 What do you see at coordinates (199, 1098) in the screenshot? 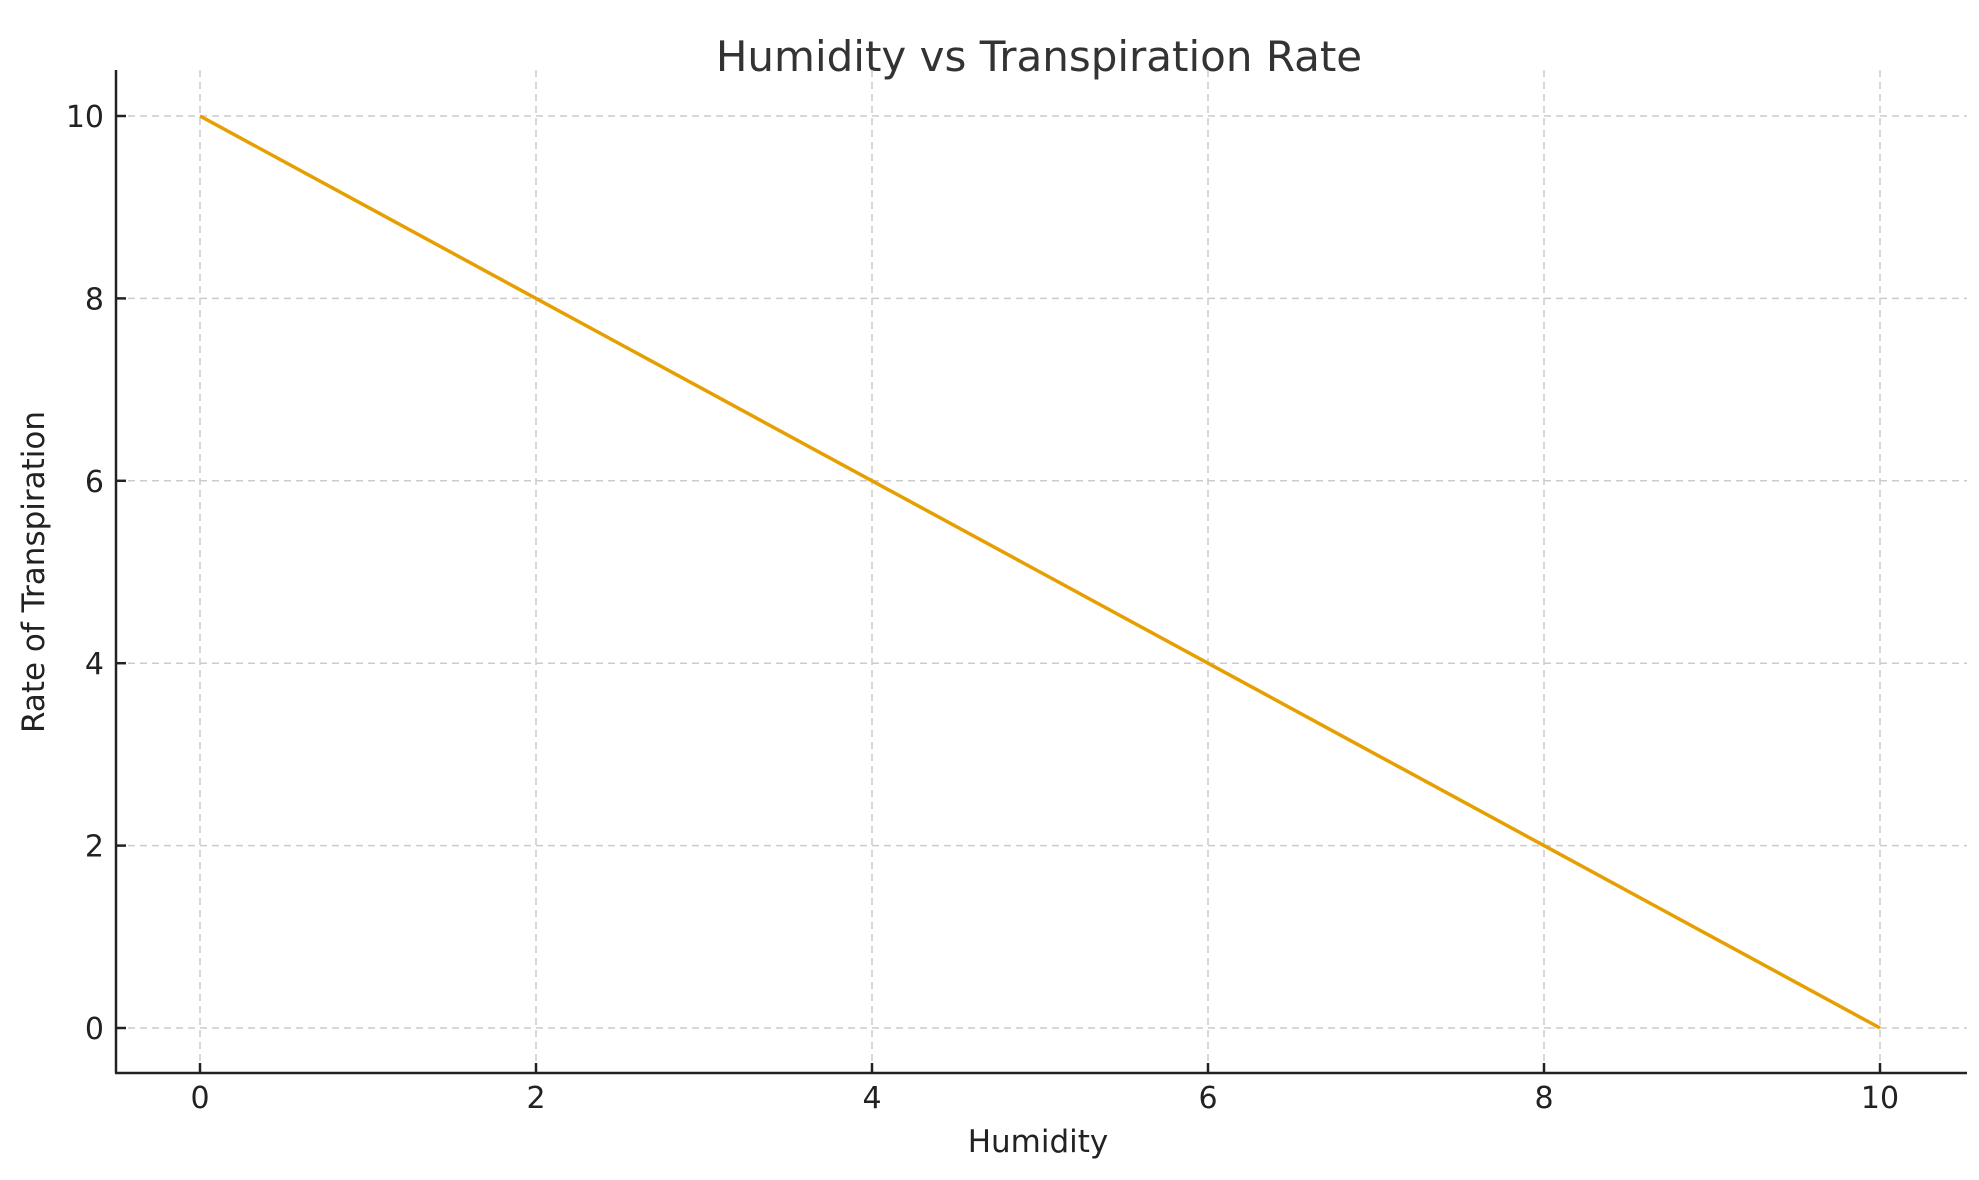
I see `x-tick-label: 0` at bounding box center [199, 1098].